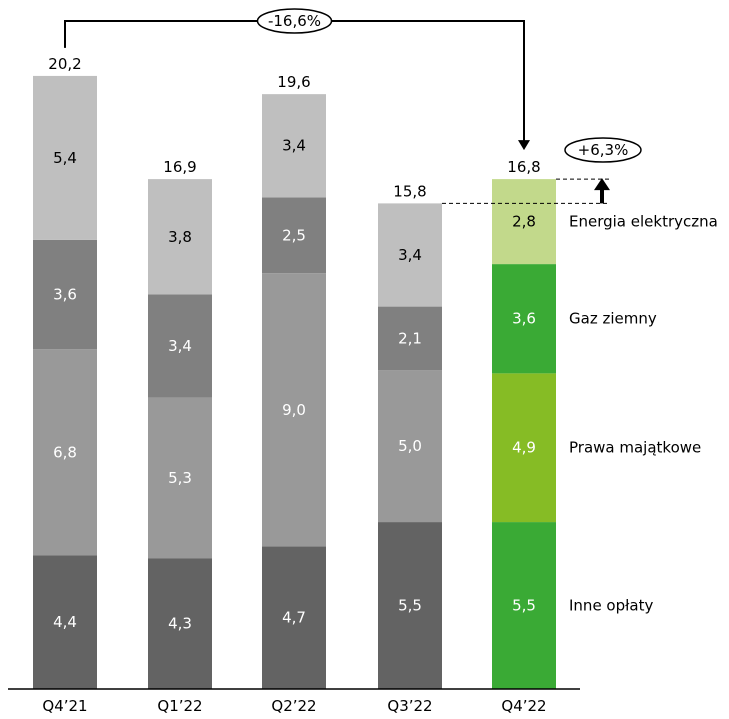 The height and width of the screenshot is (719, 729). Describe the element at coordinates (523, 167) in the screenshot. I see `total-label: 16,8` at that location.